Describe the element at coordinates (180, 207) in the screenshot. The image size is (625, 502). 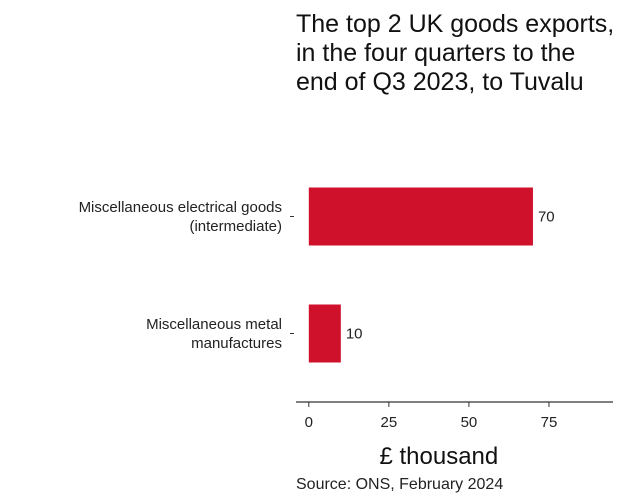
I see `category-label-0-line-0: Miscellaneous electrical goods` at that location.